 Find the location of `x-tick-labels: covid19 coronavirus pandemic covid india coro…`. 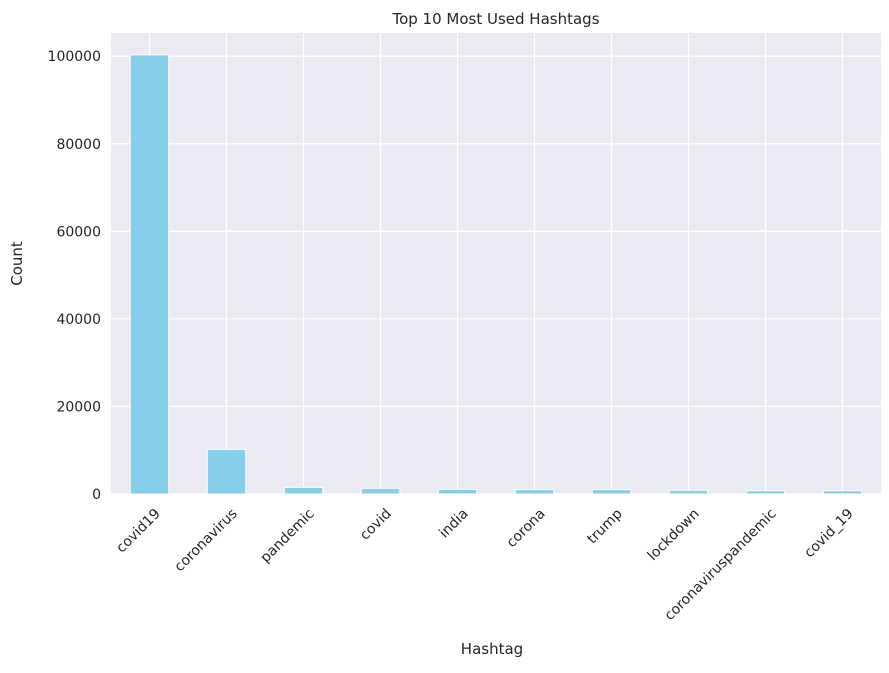

x-tick-labels: covid19 coronavirus pandemic covid india coro… is located at coordinates (484, 565).